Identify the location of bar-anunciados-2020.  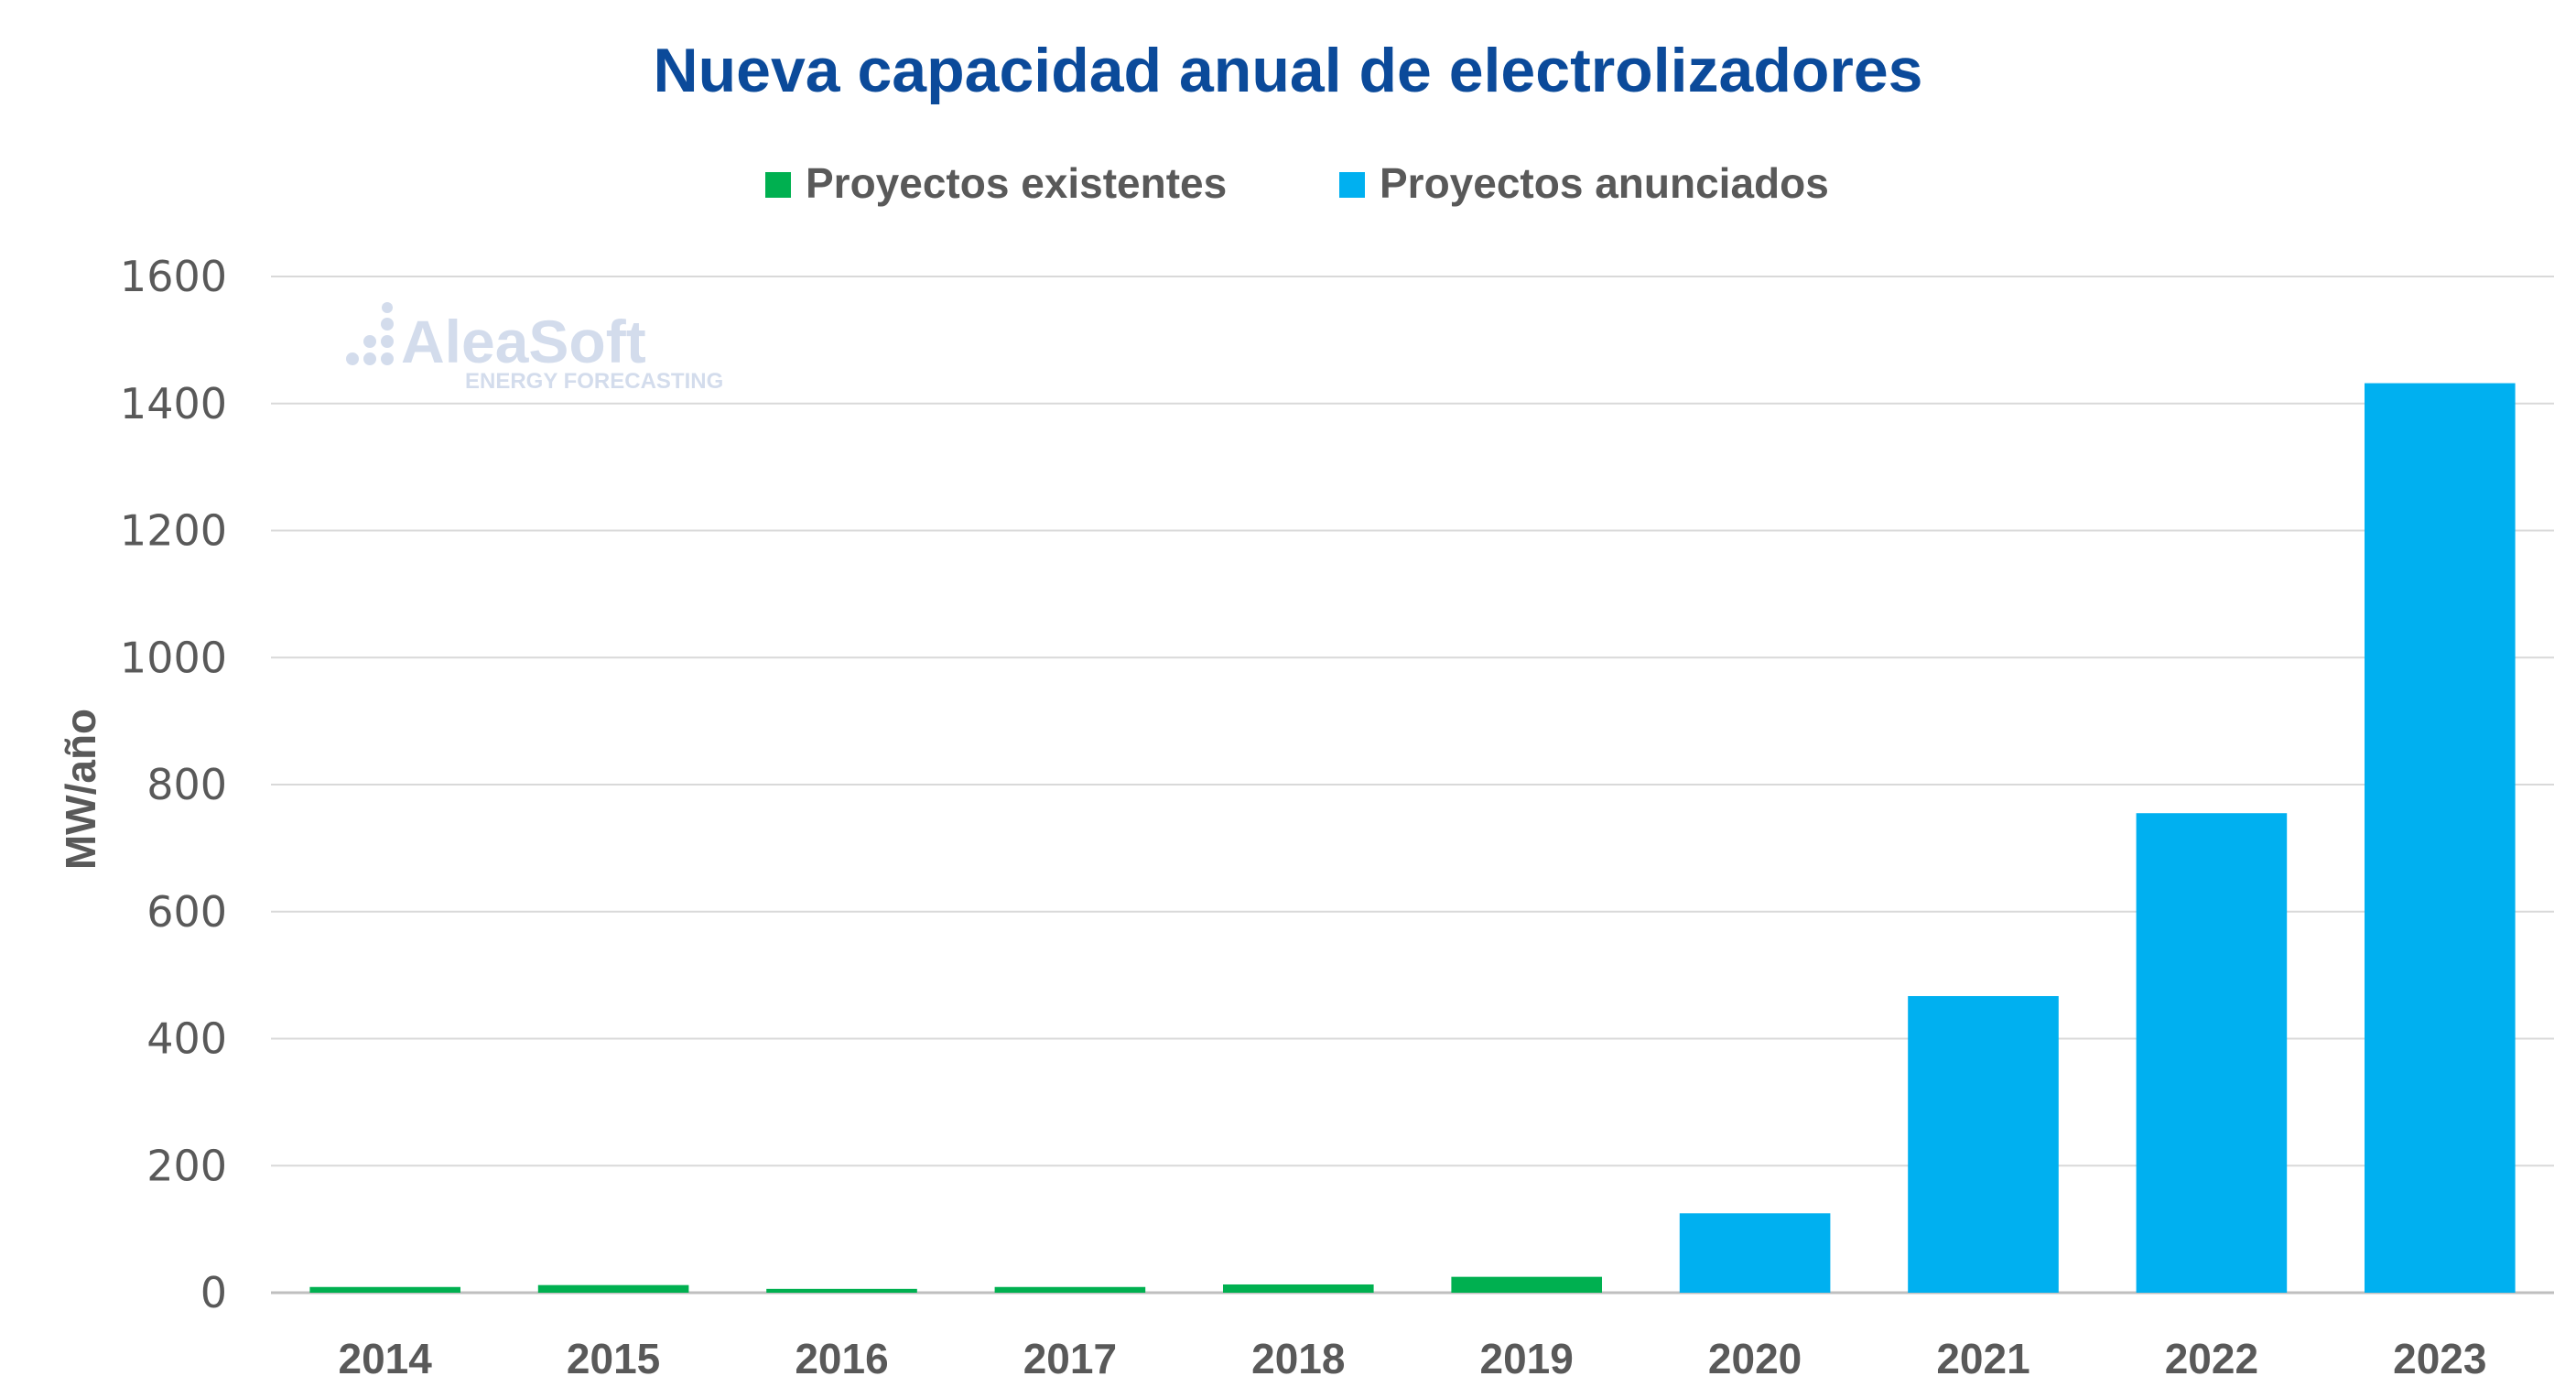
(1755, 1253).